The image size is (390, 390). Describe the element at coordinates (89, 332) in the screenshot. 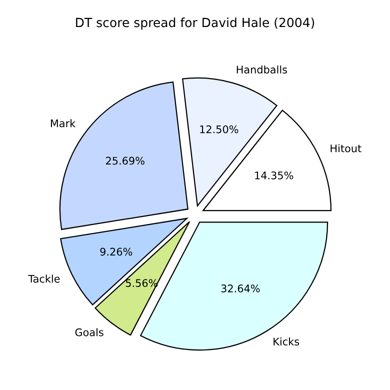

I see `slice-label: Goals` at that location.